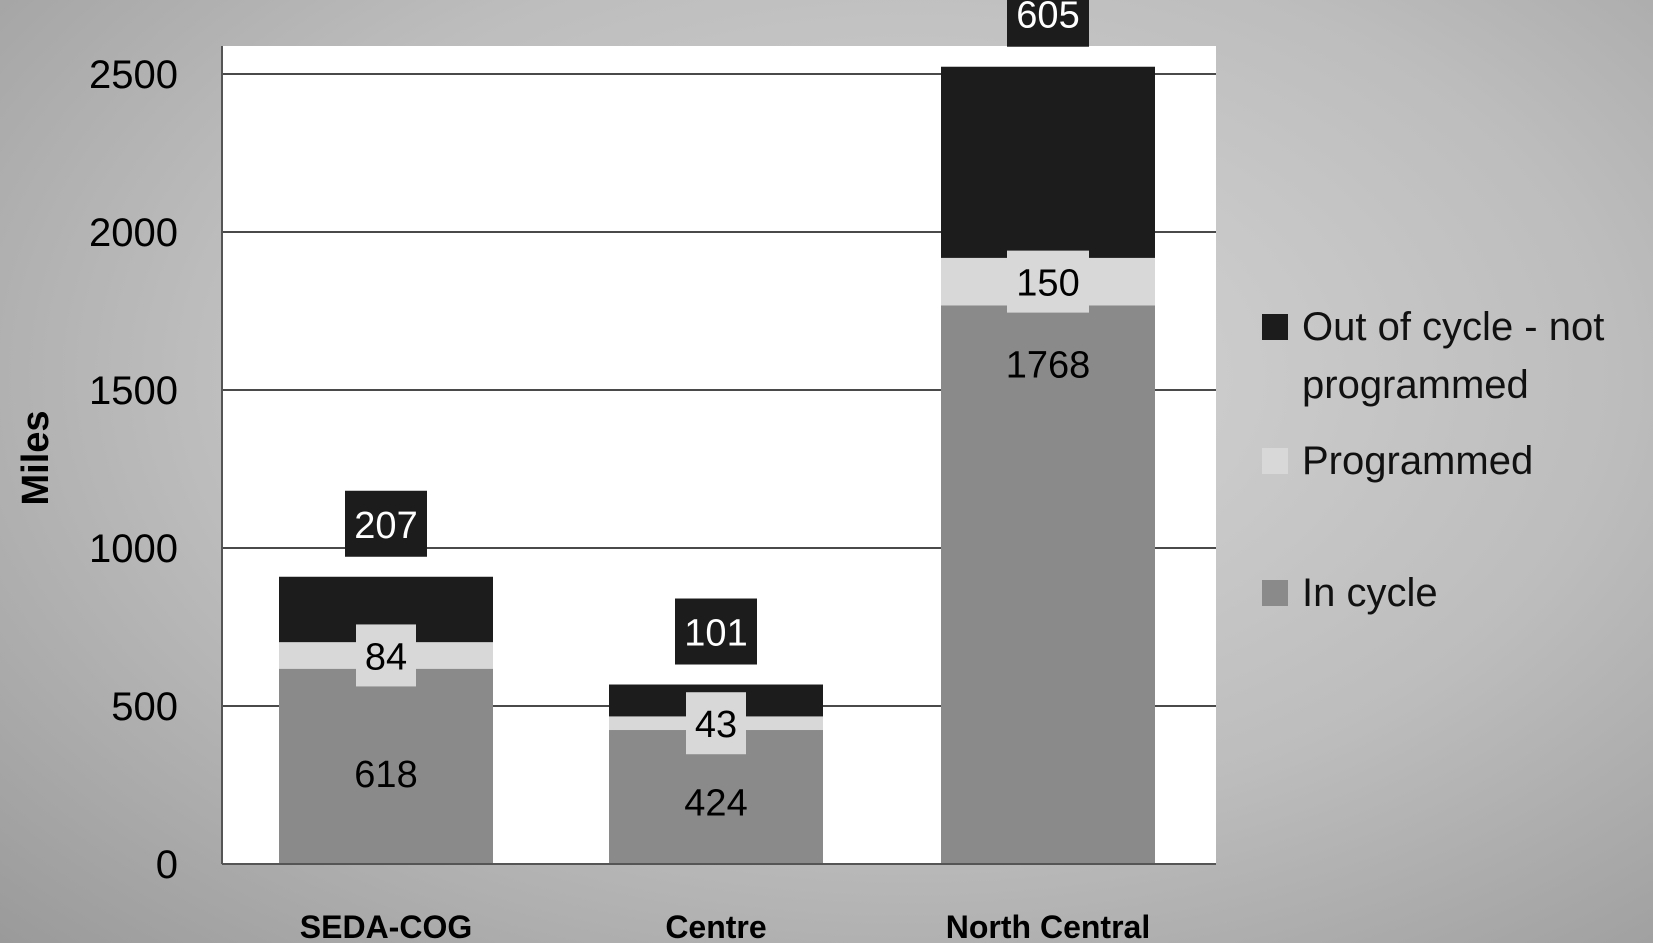 The height and width of the screenshot is (943, 1653). What do you see at coordinates (1415, 385) in the screenshot?
I see `legend-label: programmed` at bounding box center [1415, 385].